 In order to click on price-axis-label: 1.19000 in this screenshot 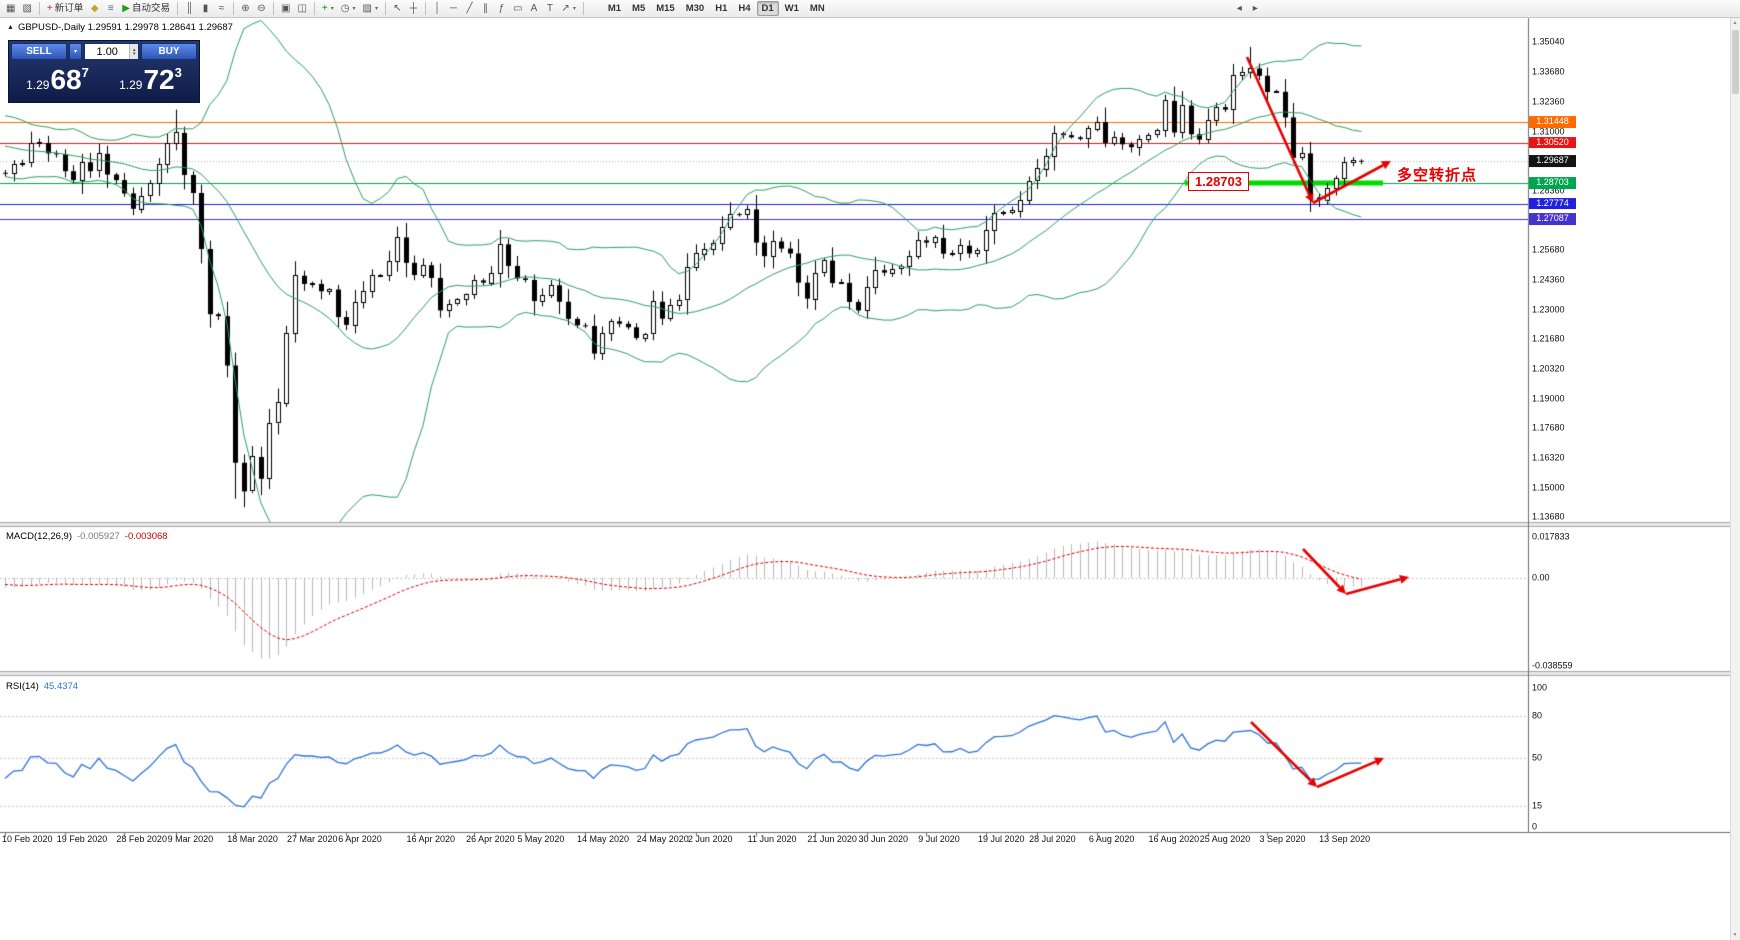, I will do `click(1548, 398)`.